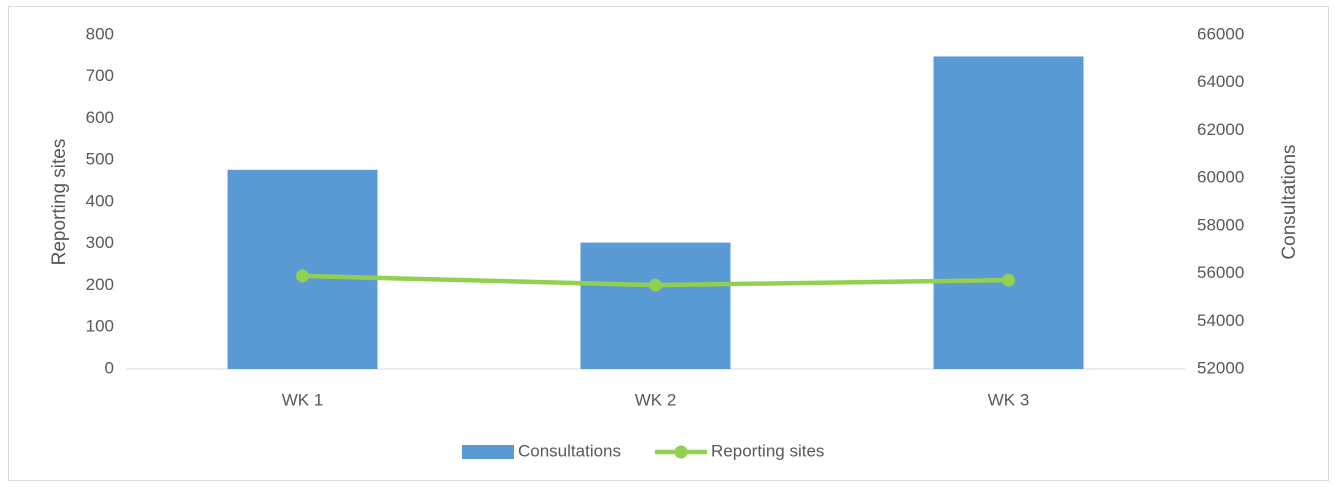 The width and height of the screenshot is (1338, 488). What do you see at coordinates (100, 159) in the screenshot?
I see `y-tick-label: 500` at bounding box center [100, 159].